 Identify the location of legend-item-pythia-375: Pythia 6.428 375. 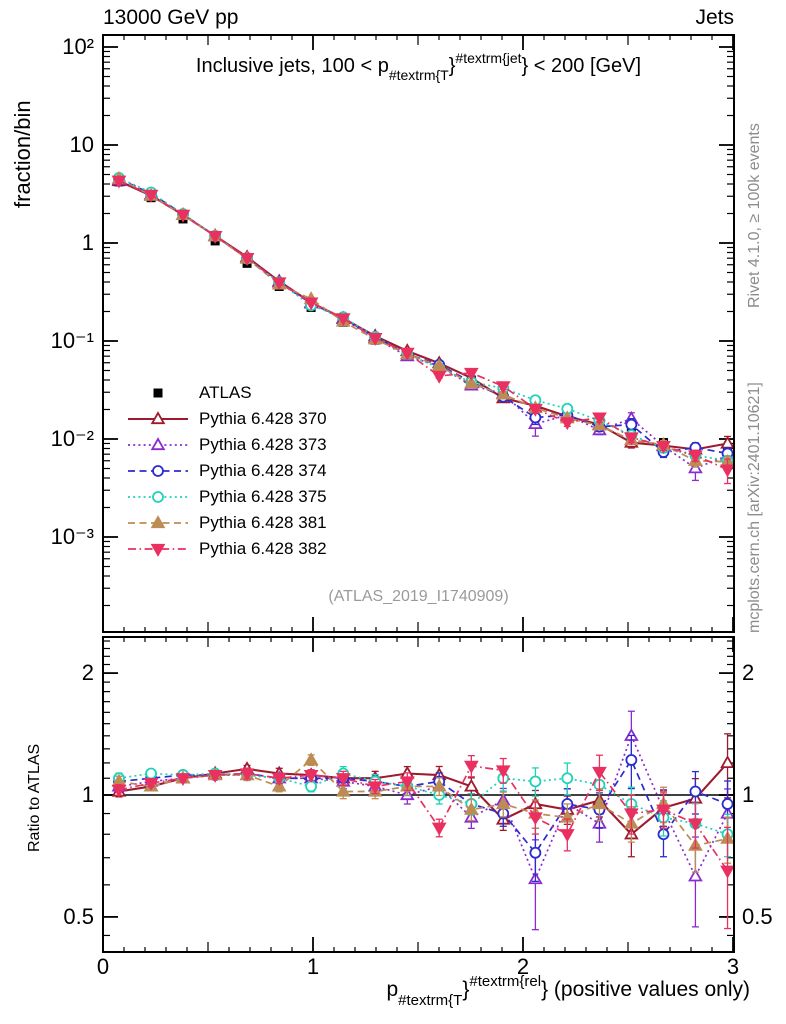
(226, 497).